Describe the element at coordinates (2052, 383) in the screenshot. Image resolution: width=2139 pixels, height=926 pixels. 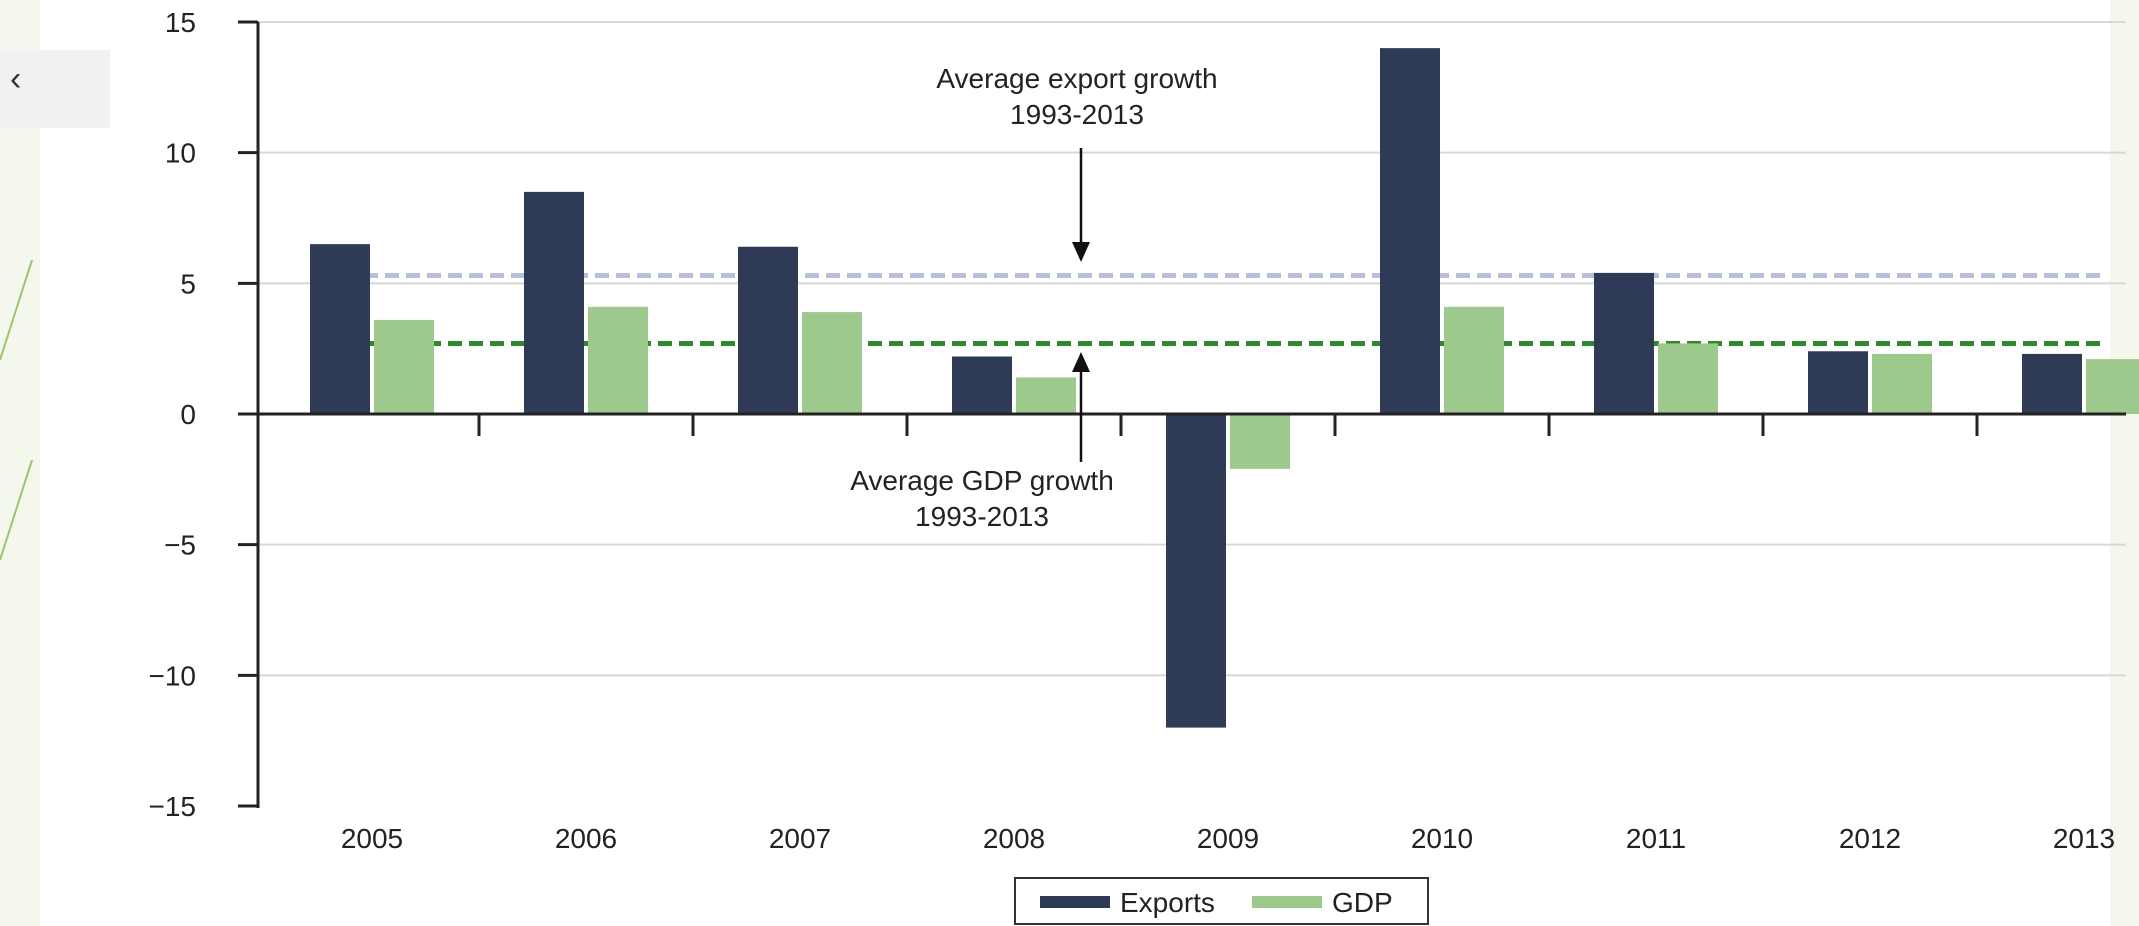
I see `bar-exports-2013` at that location.